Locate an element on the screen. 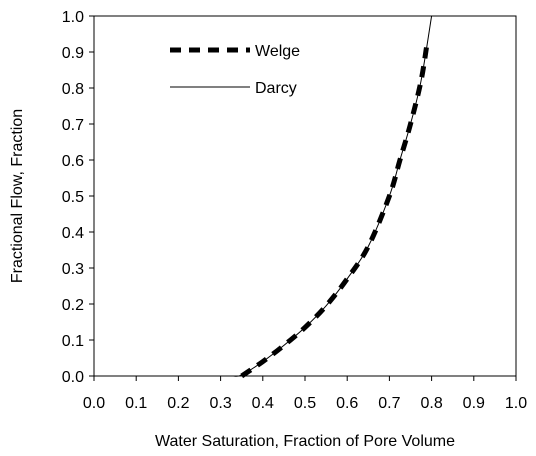  legend: Welge Darcy is located at coordinates (235, 70).